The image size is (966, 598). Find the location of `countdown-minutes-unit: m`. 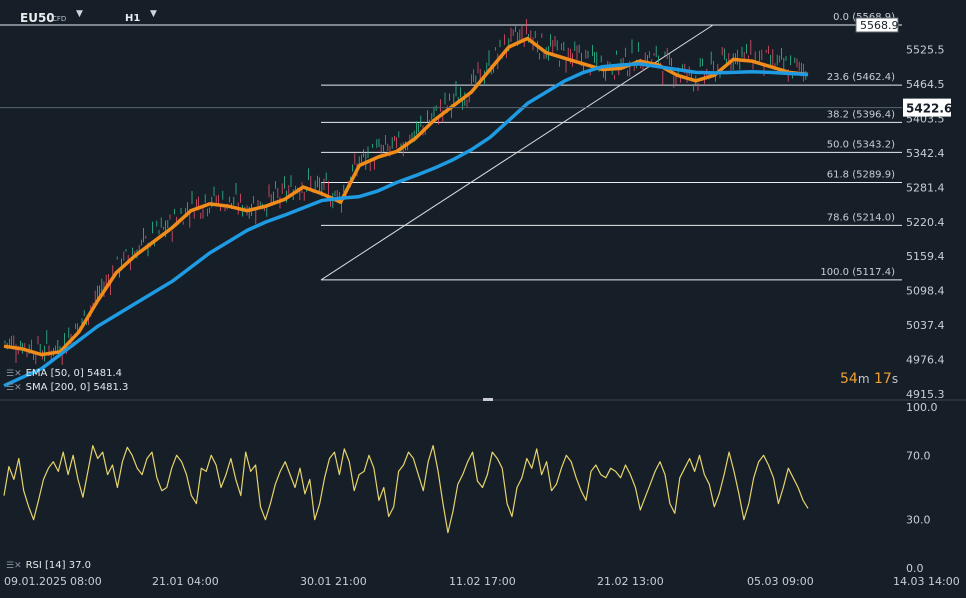

countdown-minutes-unit: m is located at coordinates (863, 379).